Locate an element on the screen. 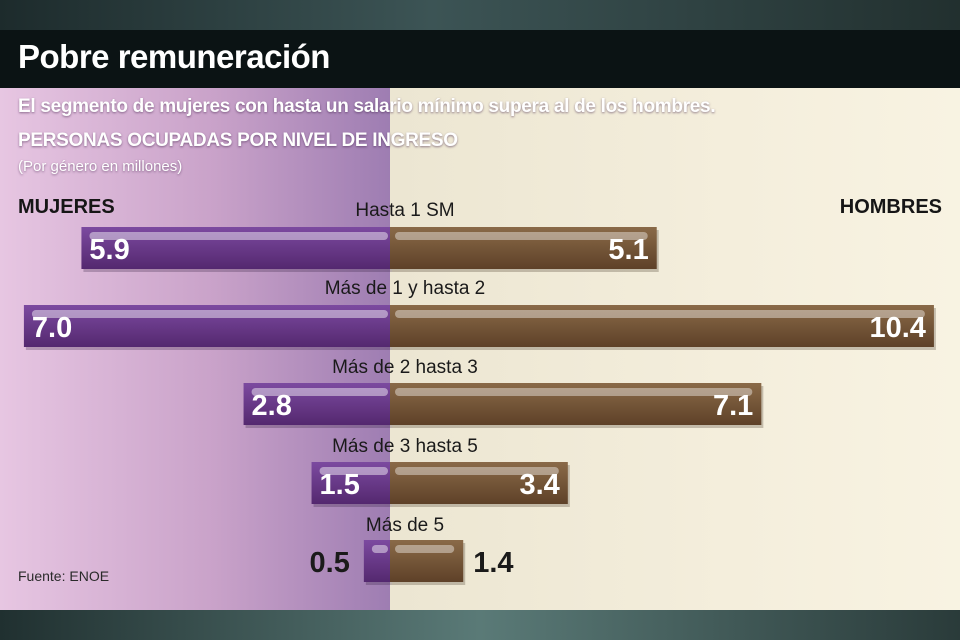  mujeres-value-label: 5.9 is located at coordinates (109, 250).